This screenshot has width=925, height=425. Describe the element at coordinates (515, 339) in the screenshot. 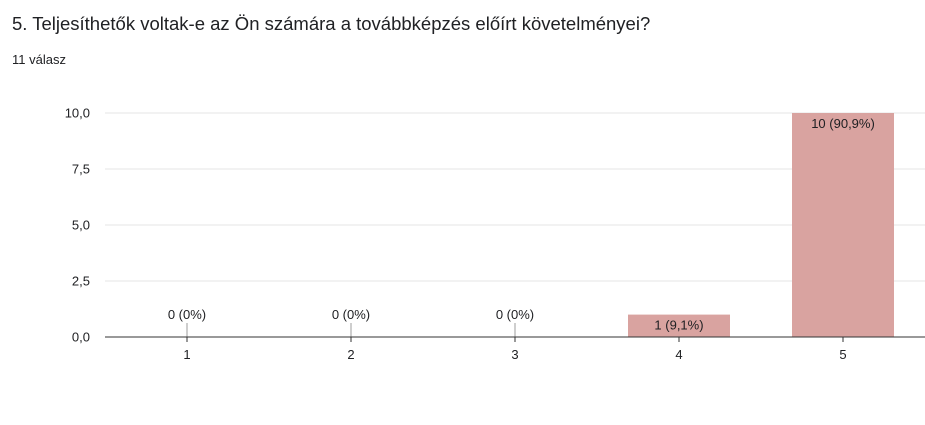

I see `x-axis` at that location.